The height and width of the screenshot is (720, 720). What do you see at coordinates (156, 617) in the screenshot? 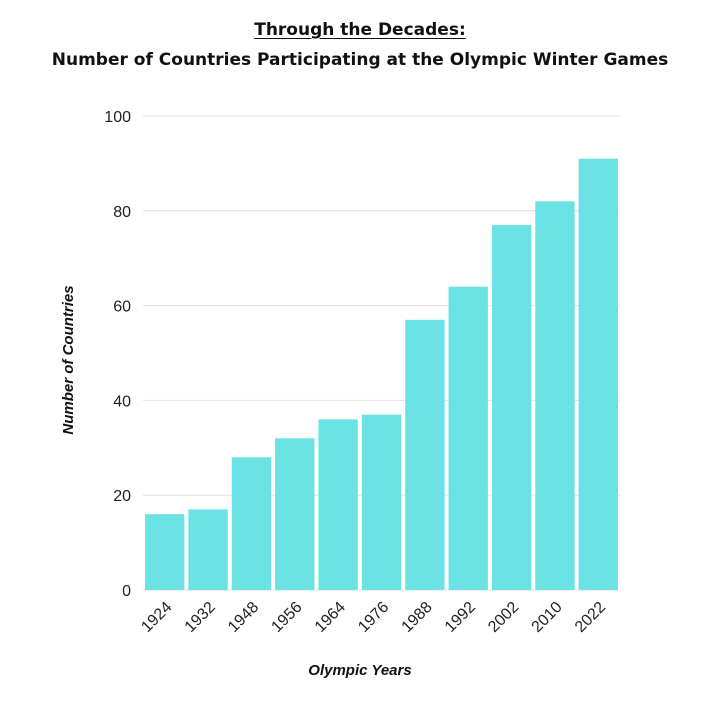
I see `x-tick-label: 1924` at bounding box center [156, 617].